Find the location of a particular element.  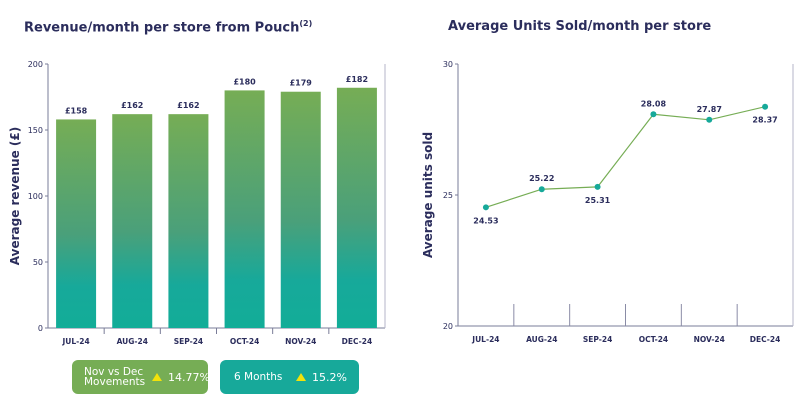

units-chart-title: Average Units Sold/month per store is located at coordinates (580, 26).